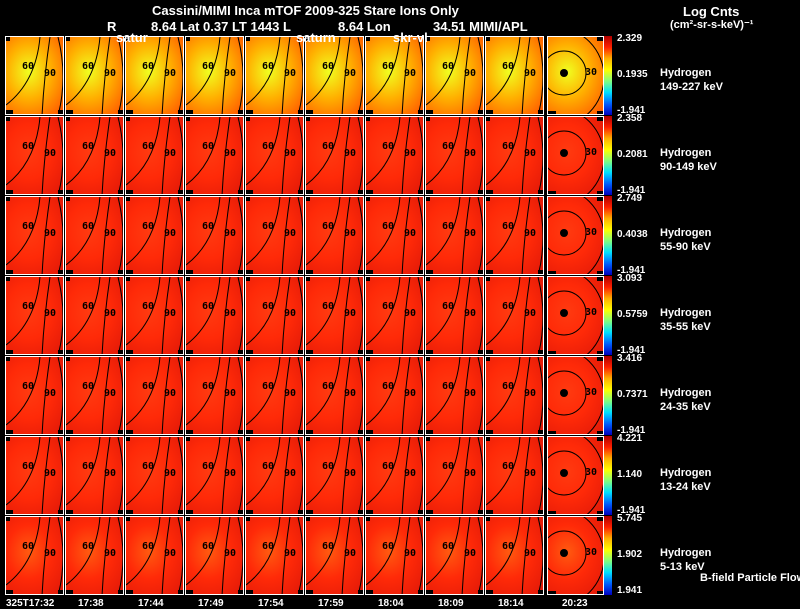  Describe the element at coordinates (608, 235) in the screenshot. I see `colorbar` at that location.